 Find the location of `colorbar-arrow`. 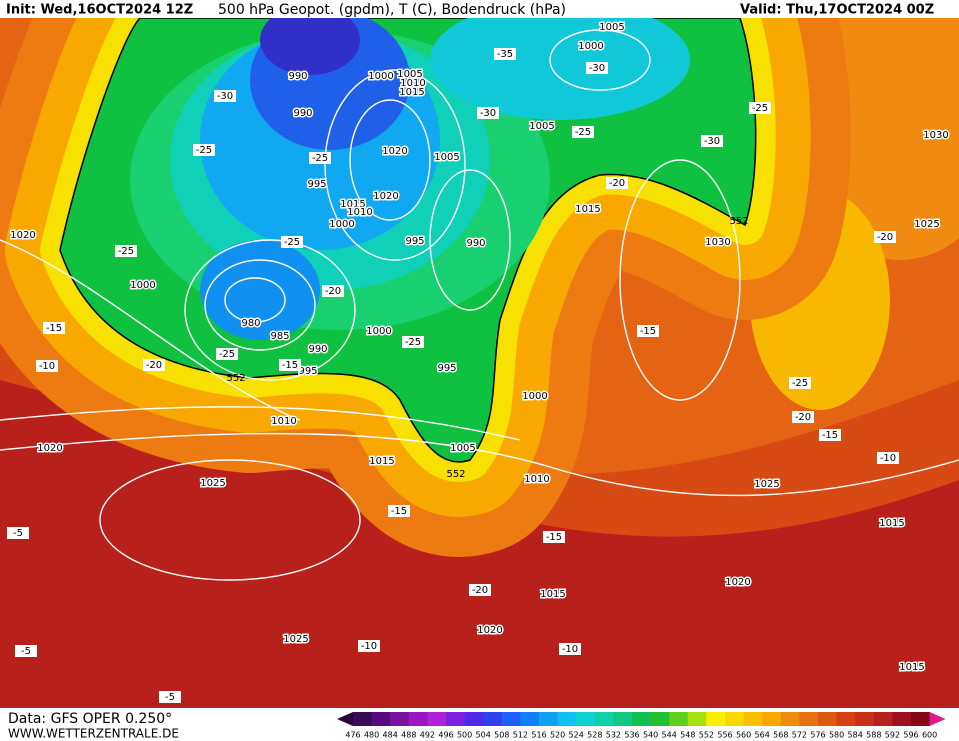

colorbar-arrow is located at coordinates (937, 719).